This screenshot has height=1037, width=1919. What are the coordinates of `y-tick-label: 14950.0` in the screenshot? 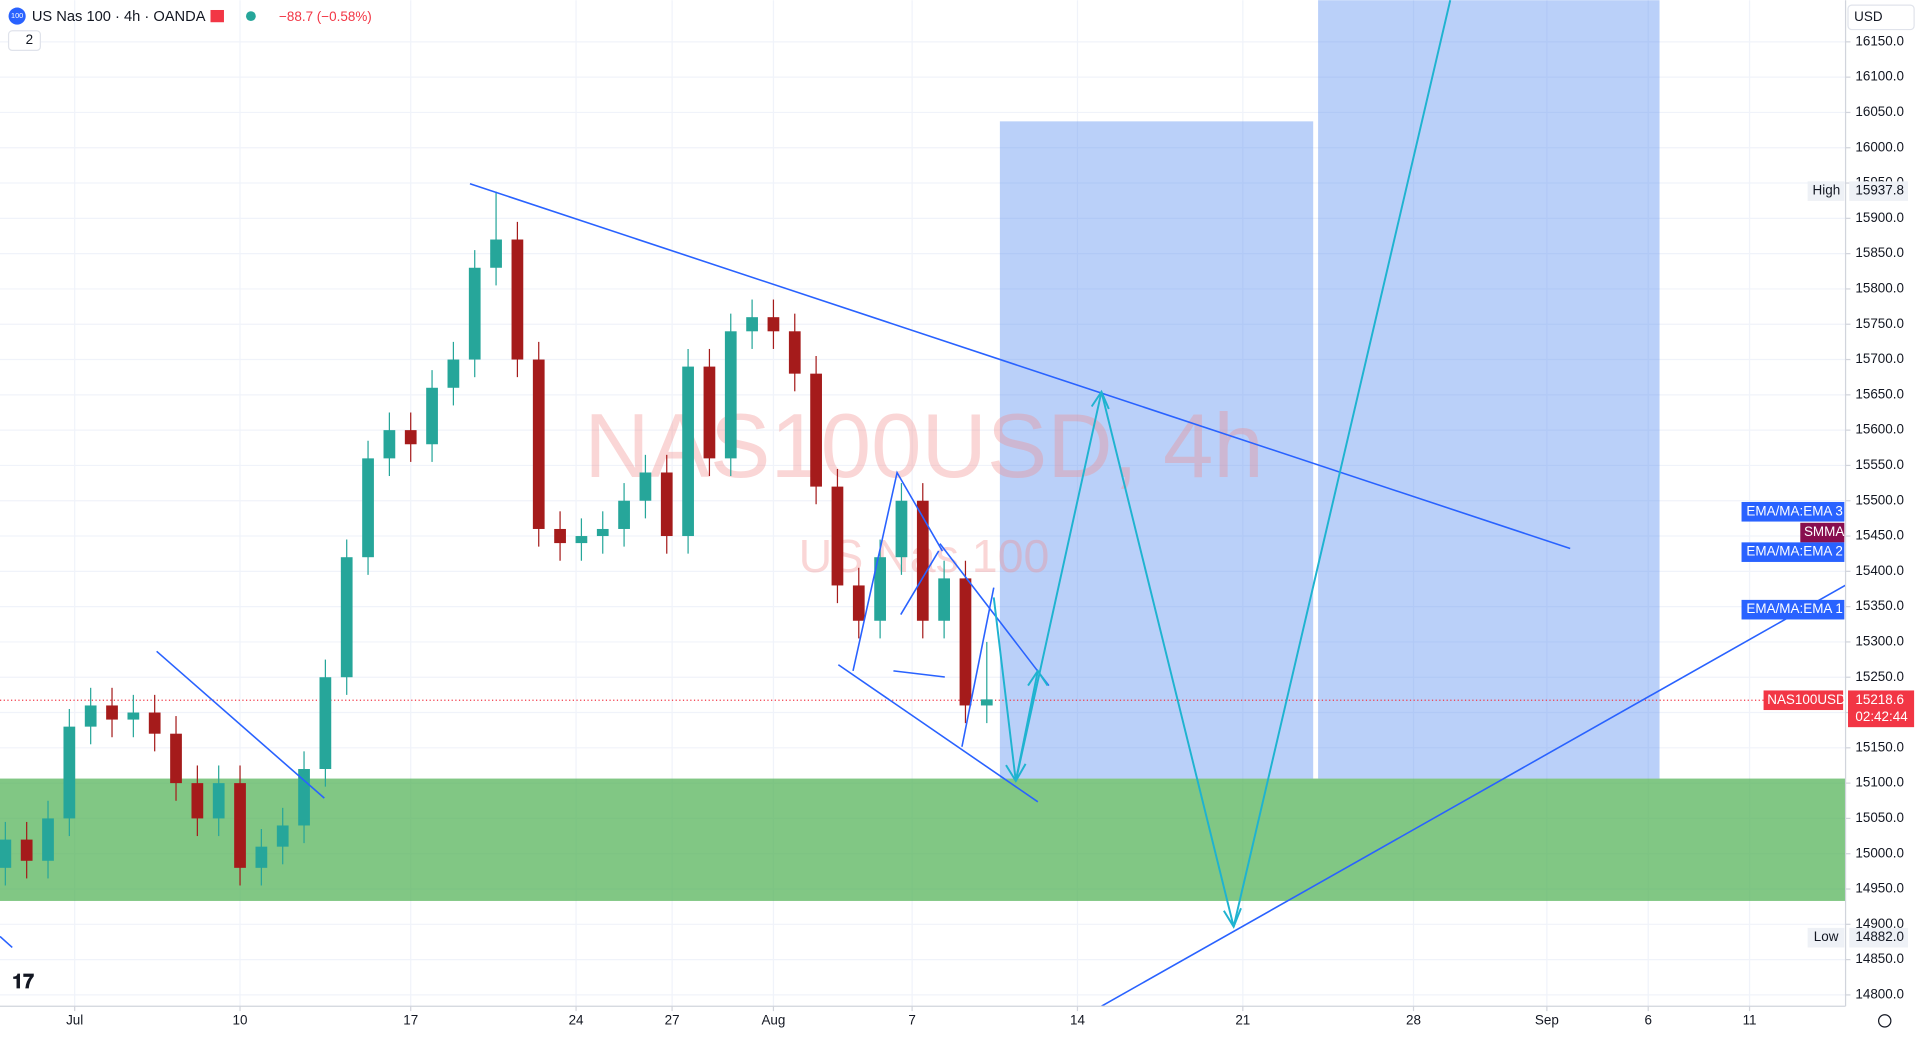 It's located at (1879, 888).